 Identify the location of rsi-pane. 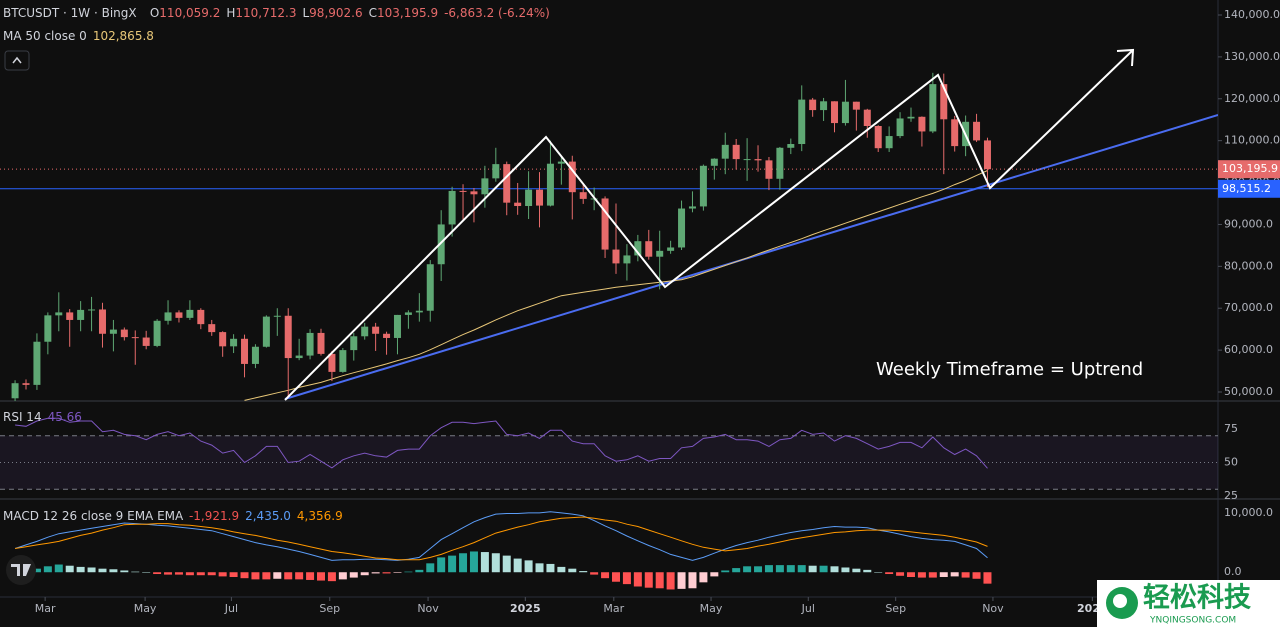
(609, 453).